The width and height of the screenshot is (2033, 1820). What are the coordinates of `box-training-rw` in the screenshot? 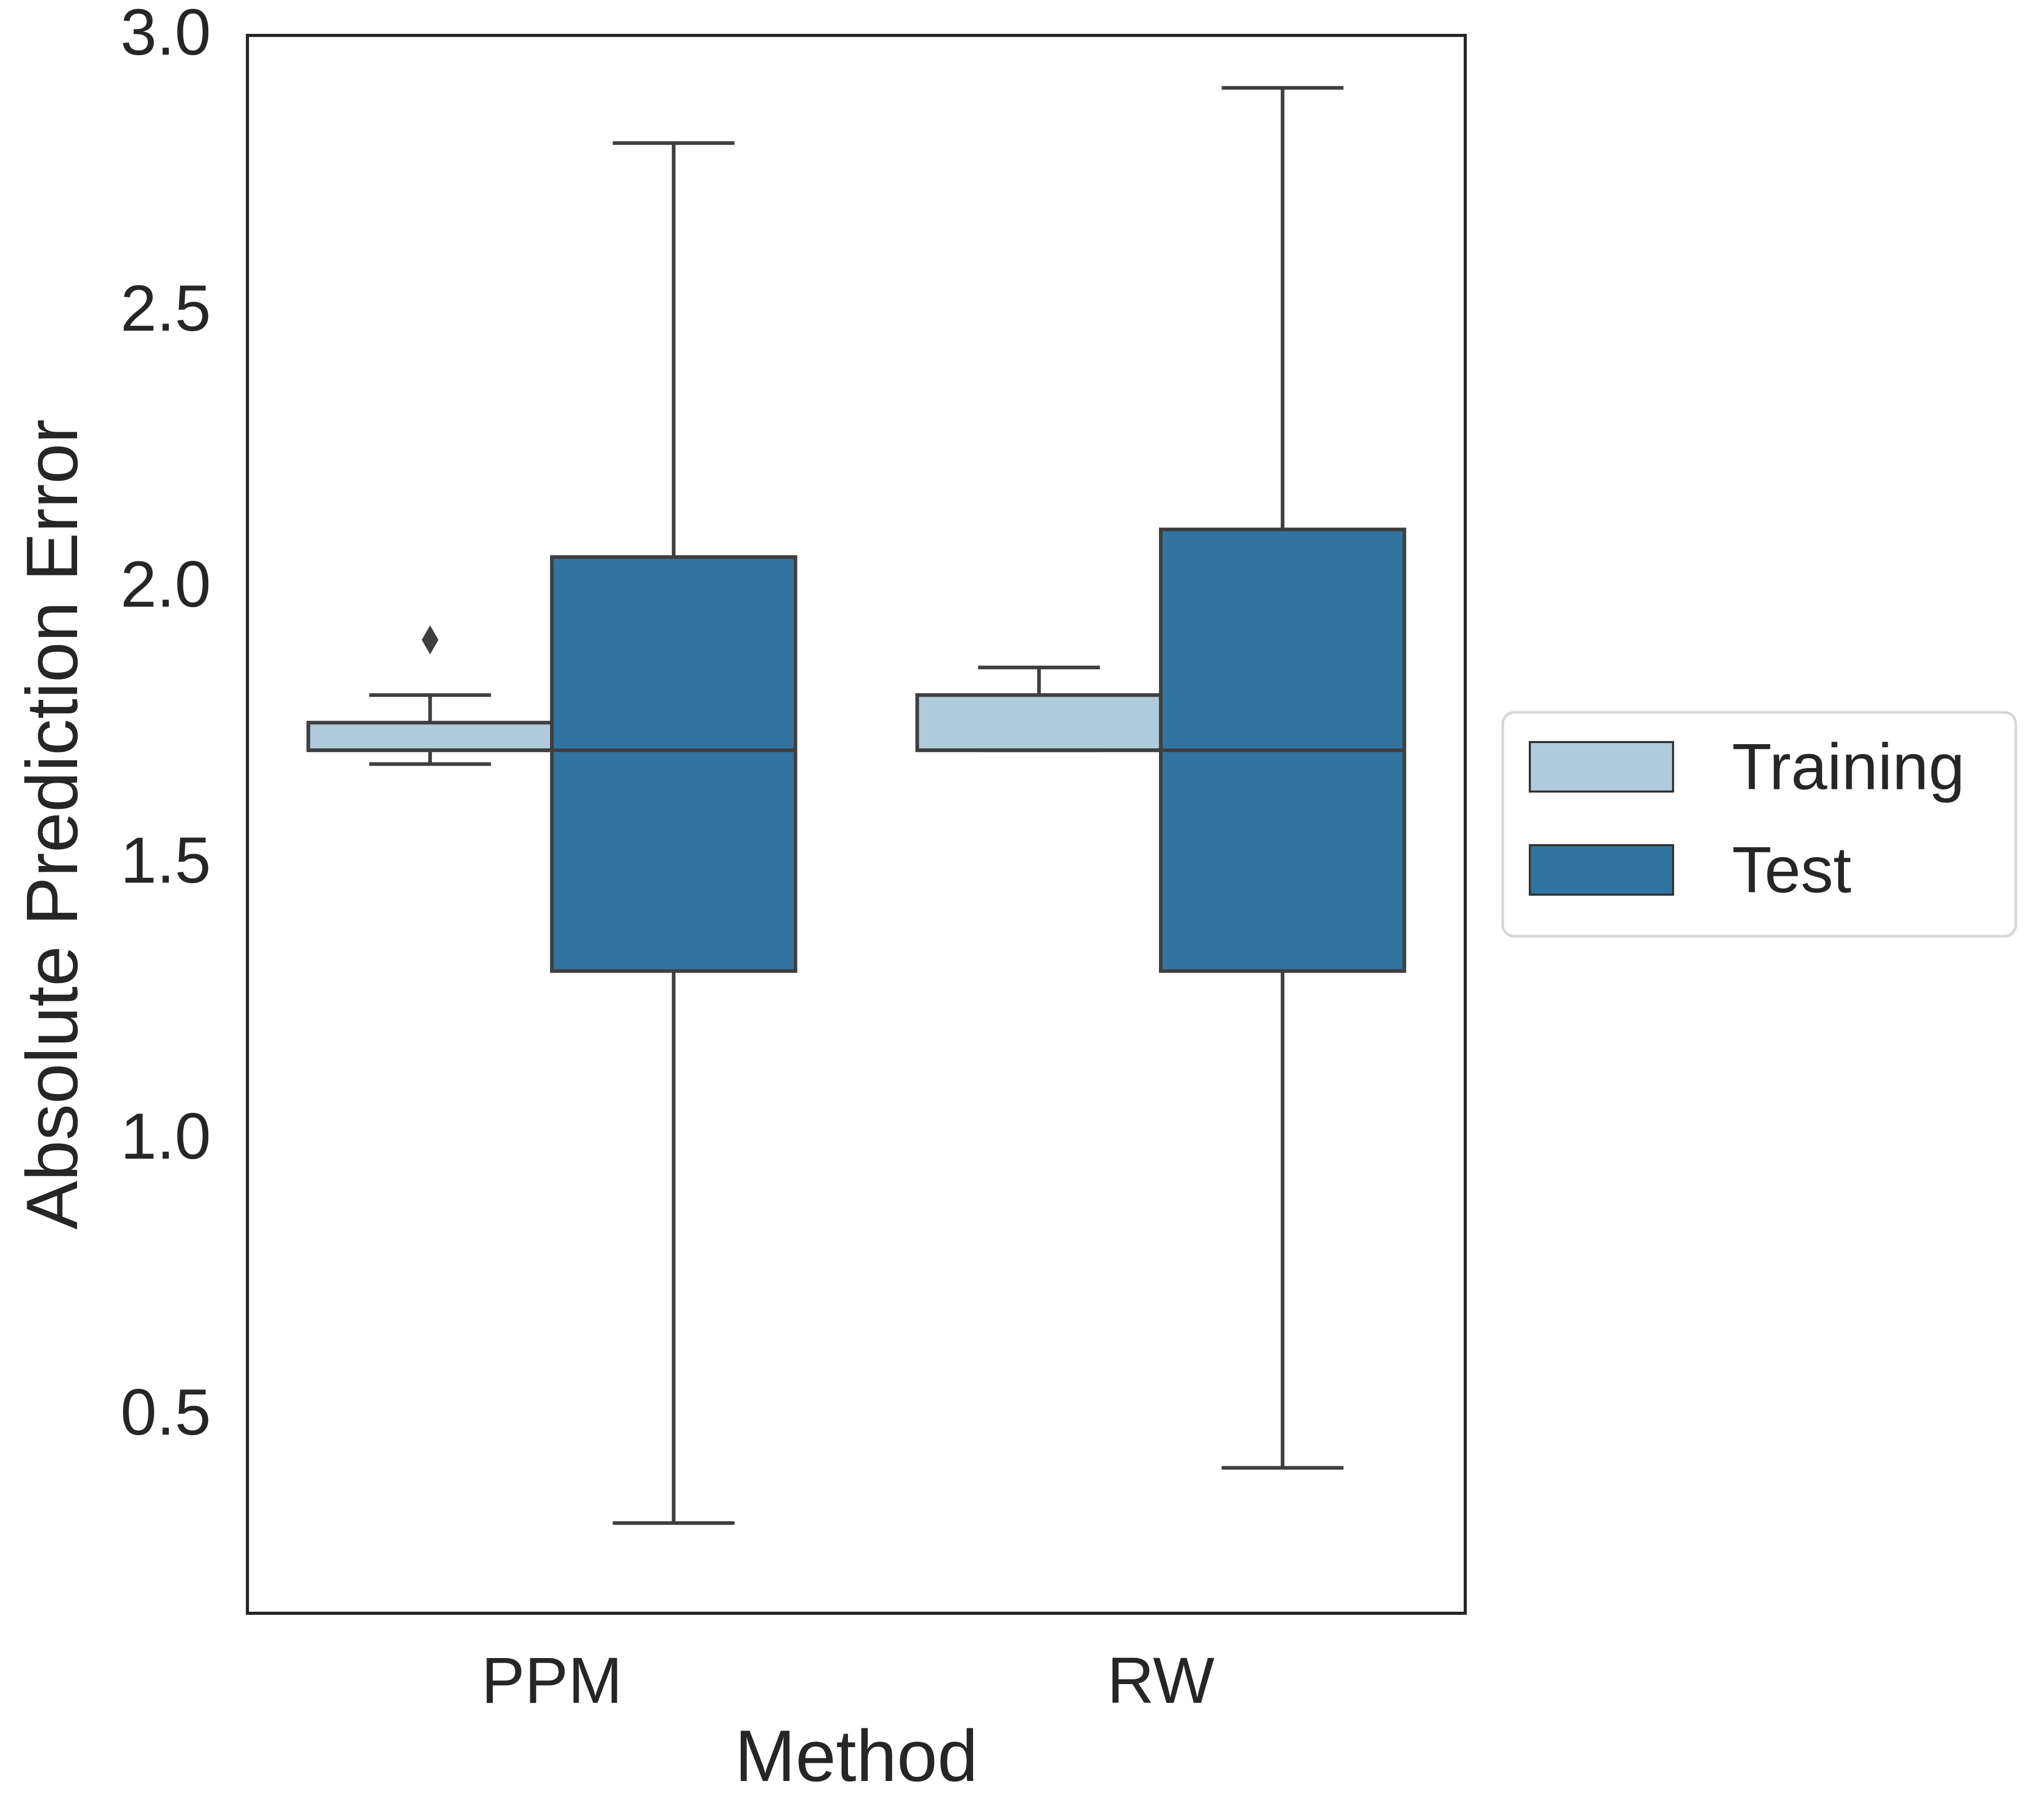 It's located at (1039, 722).